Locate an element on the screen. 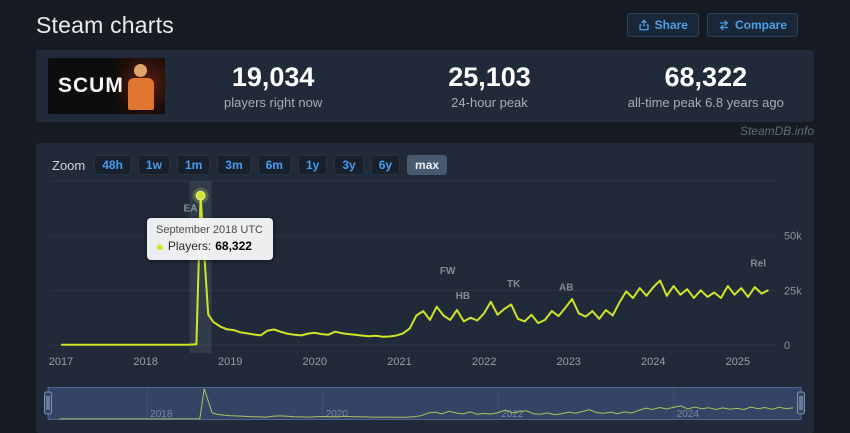 The height and width of the screenshot is (433, 850). annotation-AB: AB is located at coordinates (566, 287).